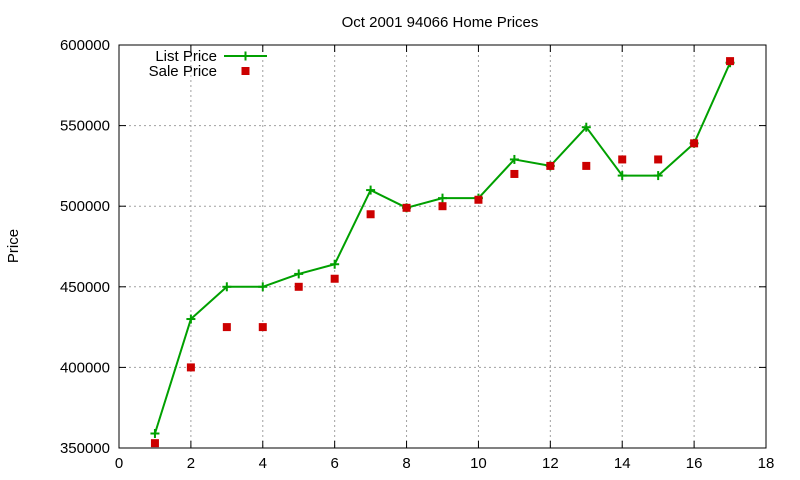 This screenshot has height=480, width=800. What do you see at coordinates (263, 463) in the screenshot?
I see `x-tick-label: 4` at bounding box center [263, 463].